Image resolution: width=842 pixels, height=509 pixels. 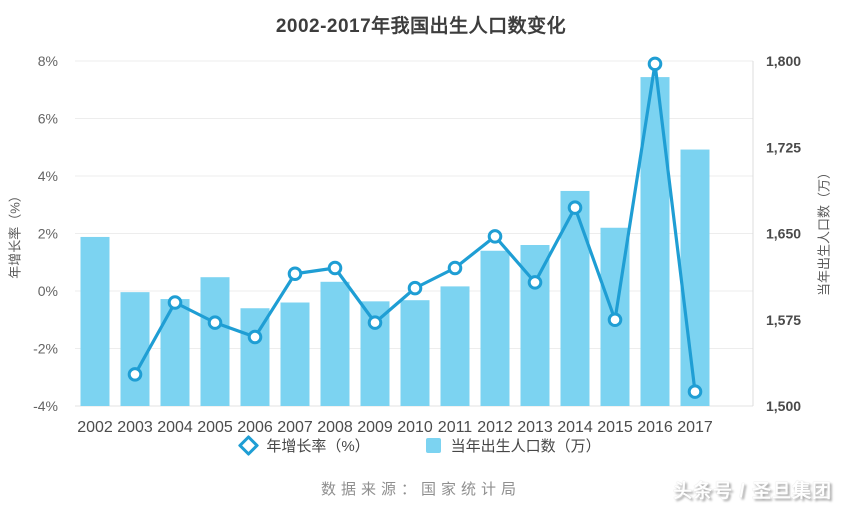 I want to click on x-tick-label: 2008, so click(x=335, y=427).